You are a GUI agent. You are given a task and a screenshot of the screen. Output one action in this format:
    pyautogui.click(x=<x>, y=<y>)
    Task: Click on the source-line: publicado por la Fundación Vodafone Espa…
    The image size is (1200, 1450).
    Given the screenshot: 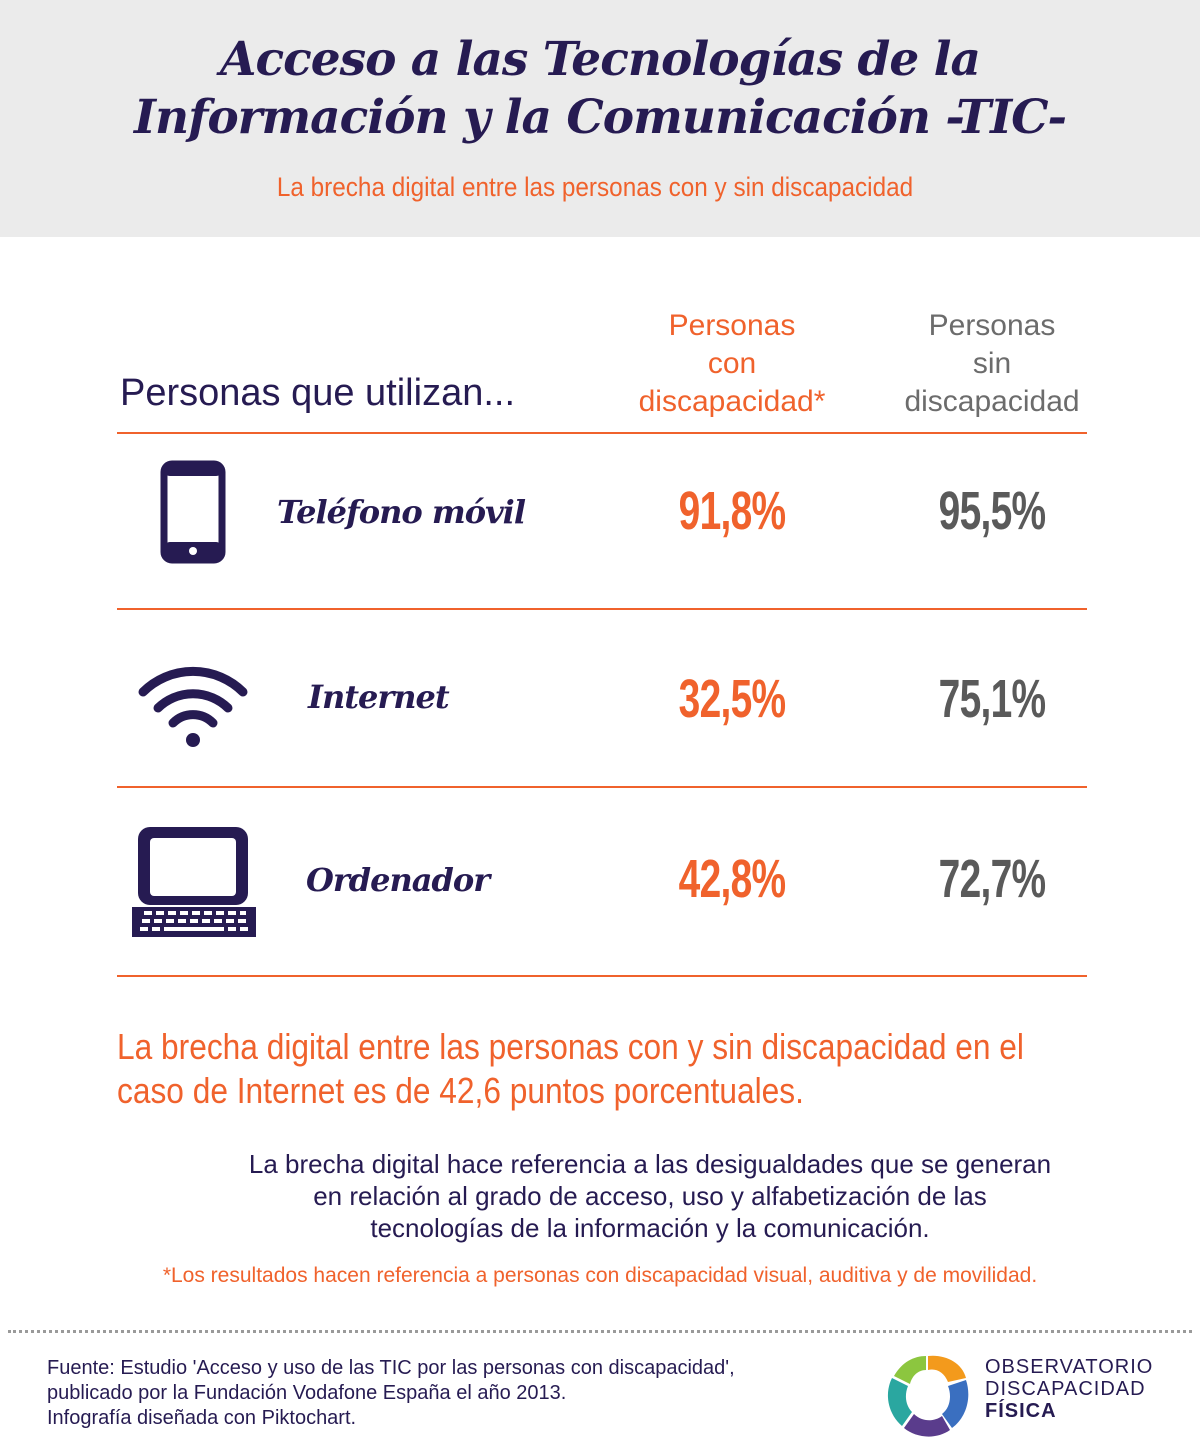 What is the action you would take?
    pyautogui.click(x=307, y=1393)
    